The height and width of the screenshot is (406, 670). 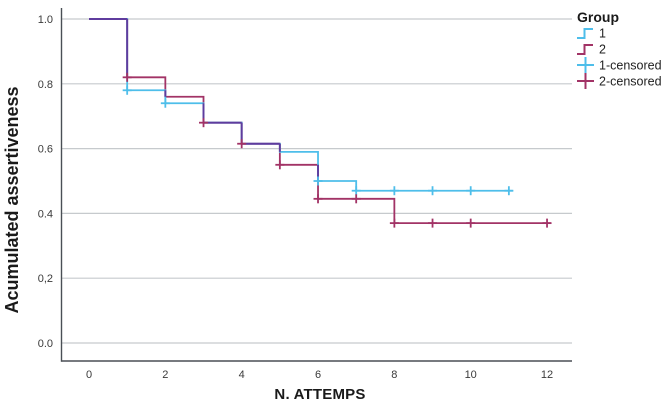 What do you see at coordinates (602, 50) in the screenshot?
I see `legend-item-label-2: 2` at bounding box center [602, 50].